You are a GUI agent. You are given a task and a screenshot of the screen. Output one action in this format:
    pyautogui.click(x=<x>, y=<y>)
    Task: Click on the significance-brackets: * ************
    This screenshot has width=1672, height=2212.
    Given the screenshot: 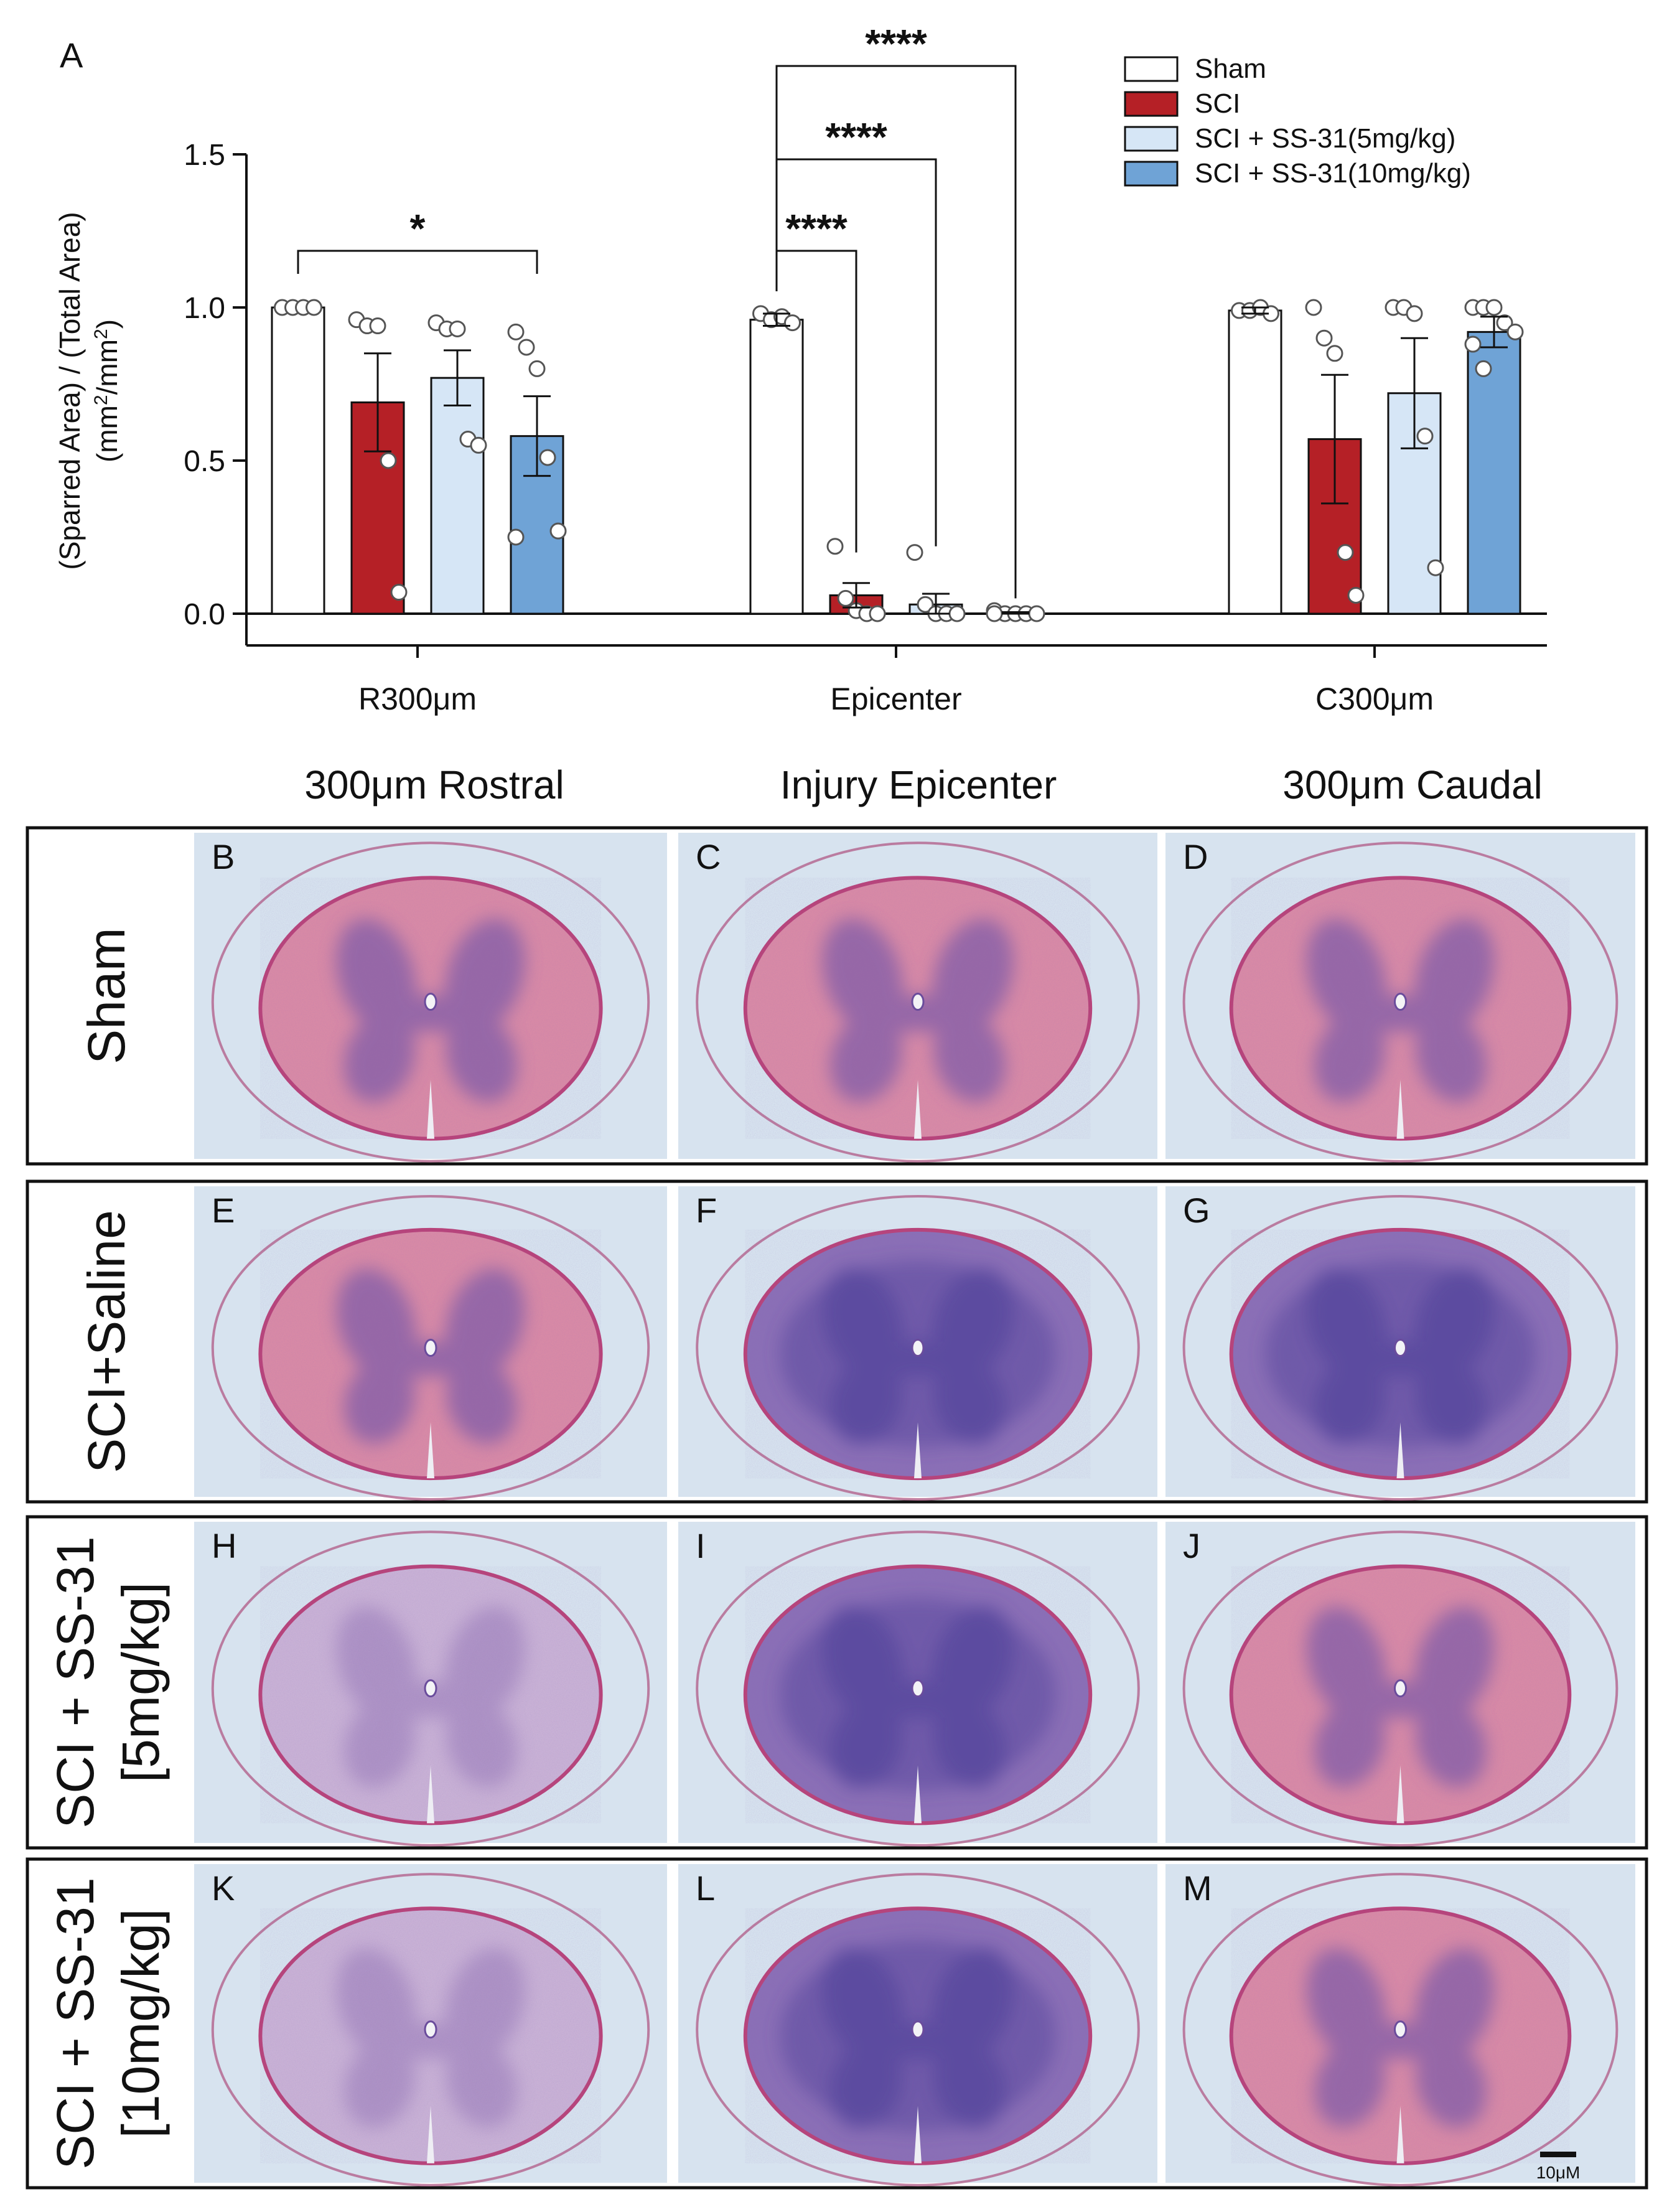 What is the action you would take?
    pyautogui.click(x=657, y=310)
    